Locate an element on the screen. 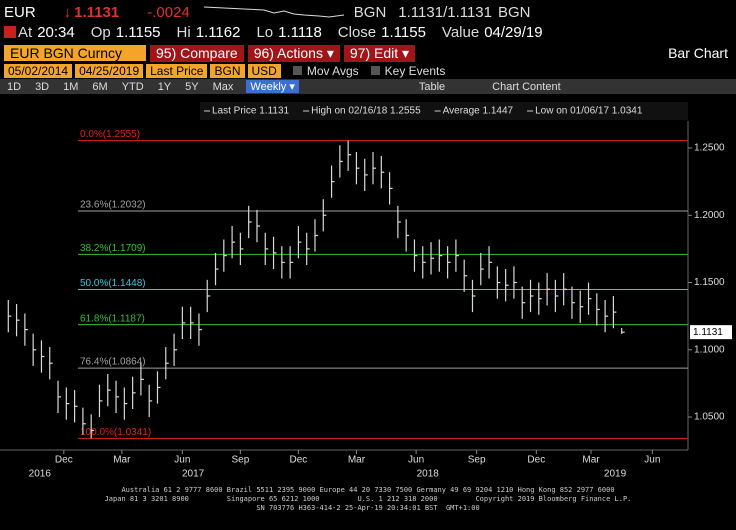 The height and width of the screenshot is (530, 736). legend-entry: High on 02/16/18 1.2555 is located at coordinates (366, 111).